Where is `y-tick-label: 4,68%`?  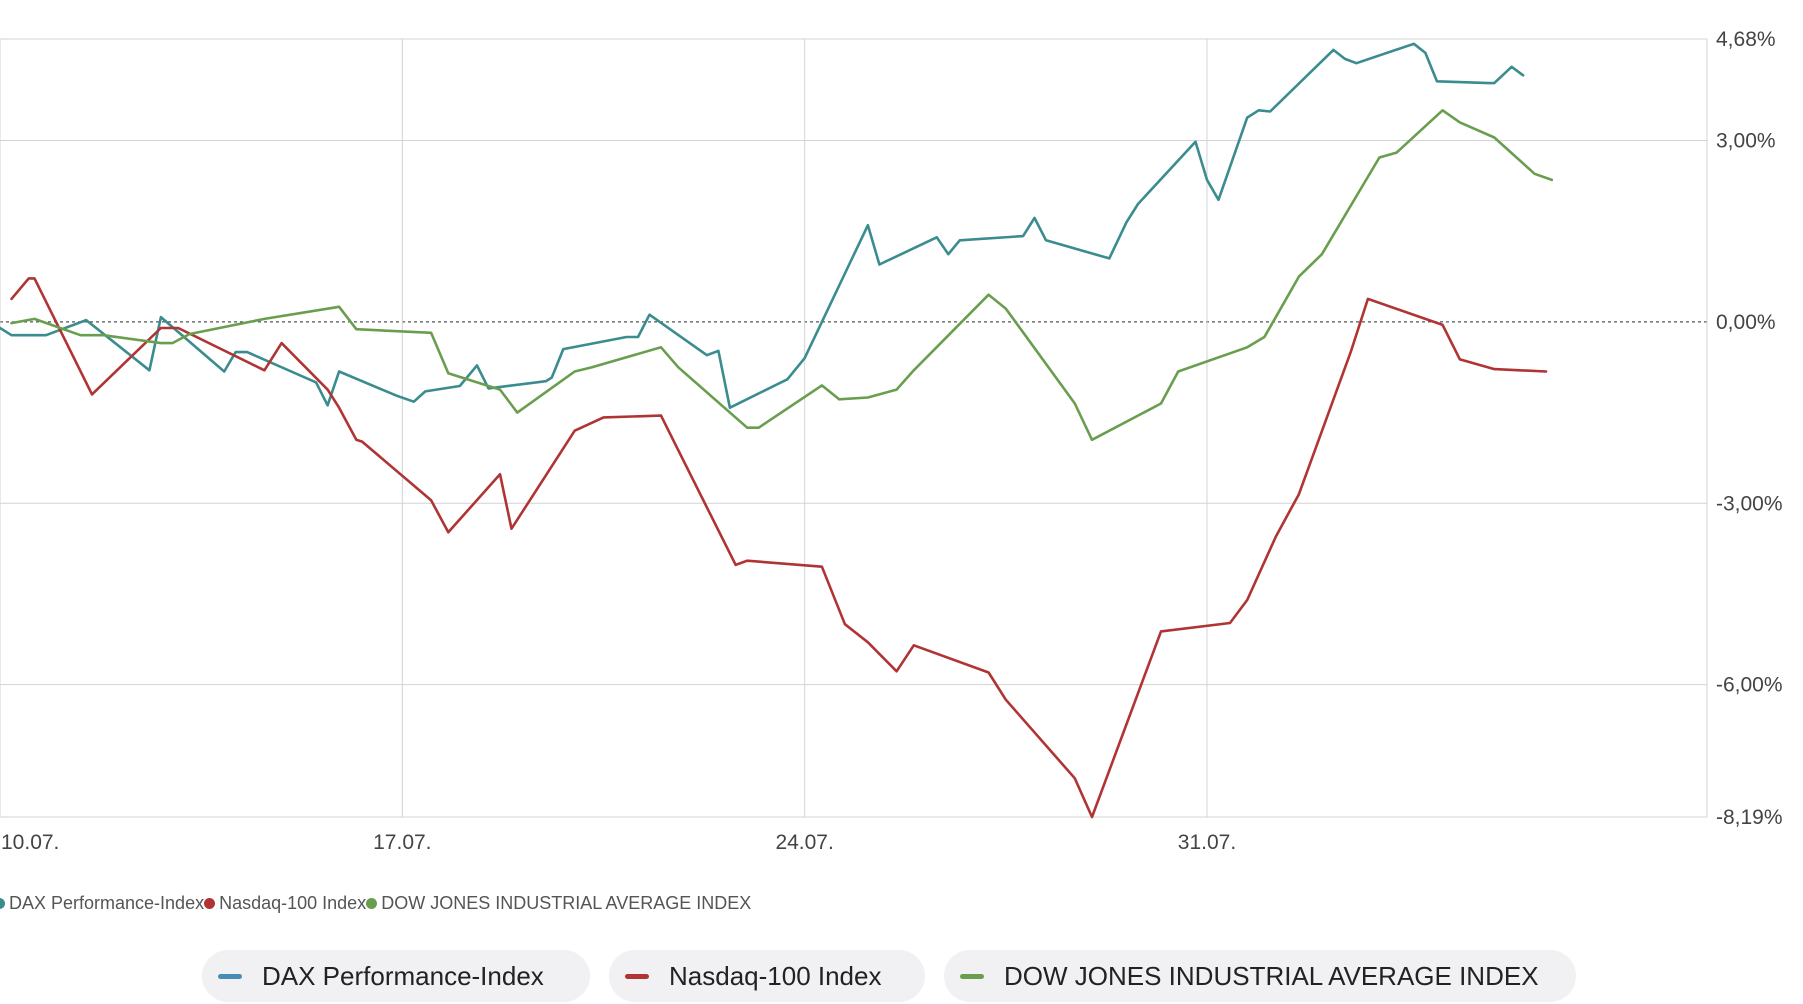
y-tick-label: 4,68% is located at coordinates (1746, 39).